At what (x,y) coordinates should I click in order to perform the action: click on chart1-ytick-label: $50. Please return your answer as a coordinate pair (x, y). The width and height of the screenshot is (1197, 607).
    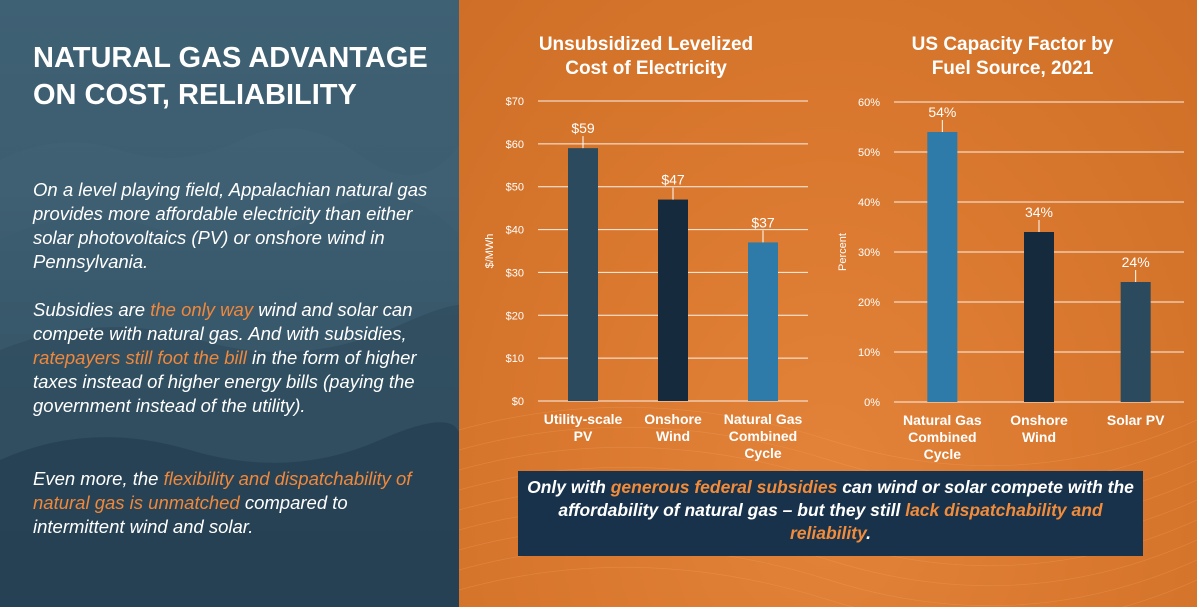
    Looking at the image, I should click on (515, 188).